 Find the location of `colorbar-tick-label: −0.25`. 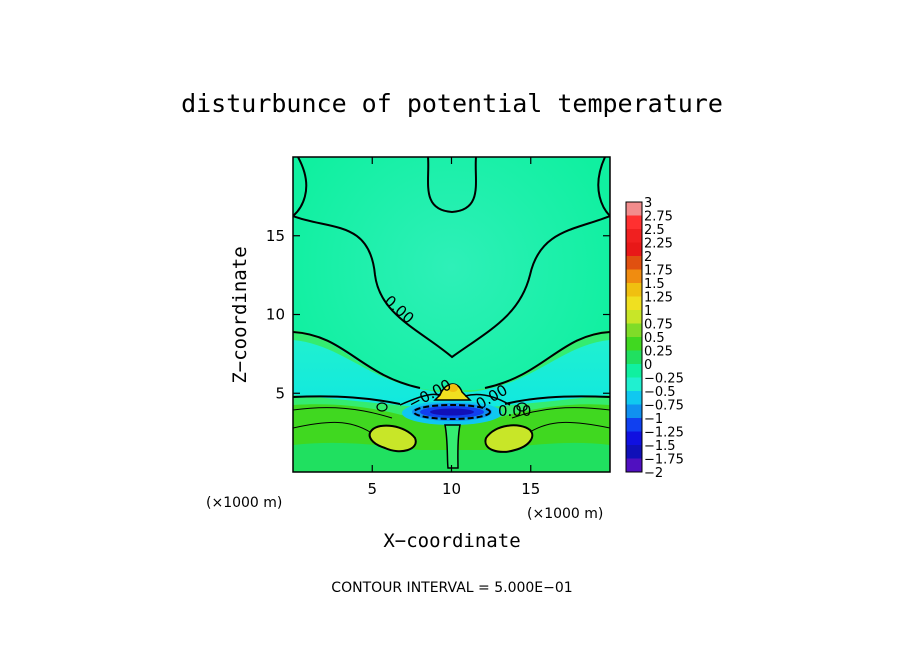

colorbar-tick-label: −0.25 is located at coordinates (664, 379).